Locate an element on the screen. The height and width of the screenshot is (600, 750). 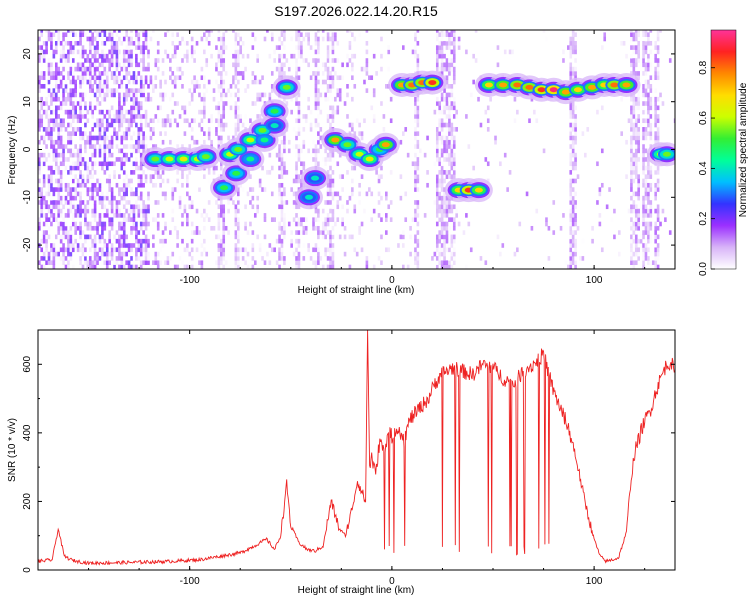
snr-ytick-label: 400 is located at coordinates (27, 432).